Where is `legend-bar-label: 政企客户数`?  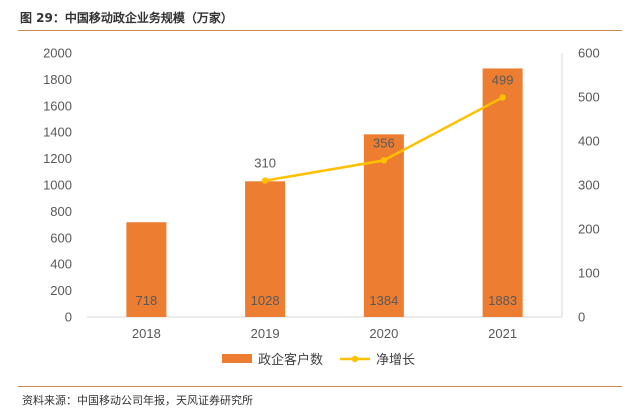 legend-bar-label: 政企客户数 is located at coordinates (290, 360).